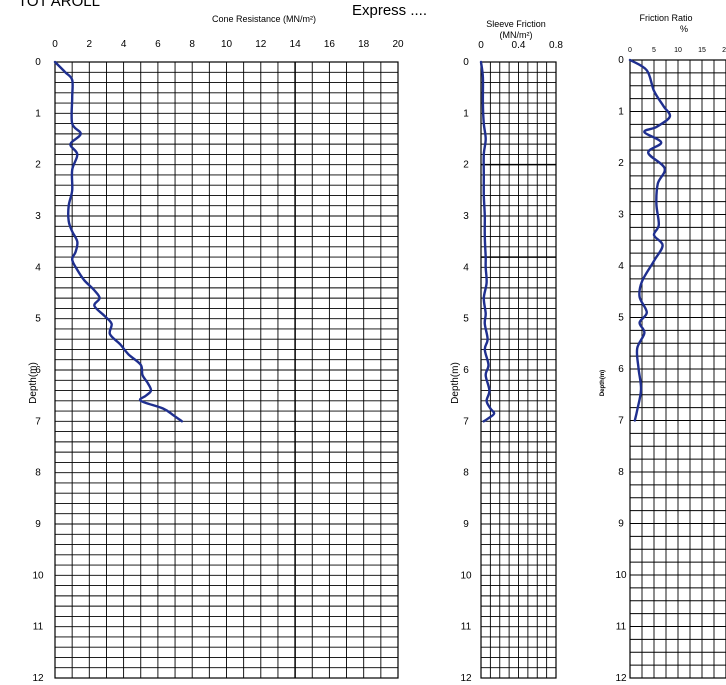 The width and height of the screenshot is (726, 685). What do you see at coordinates (684, 29) in the screenshot?
I see `friction-ratio-title-line2: %` at bounding box center [684, 29].